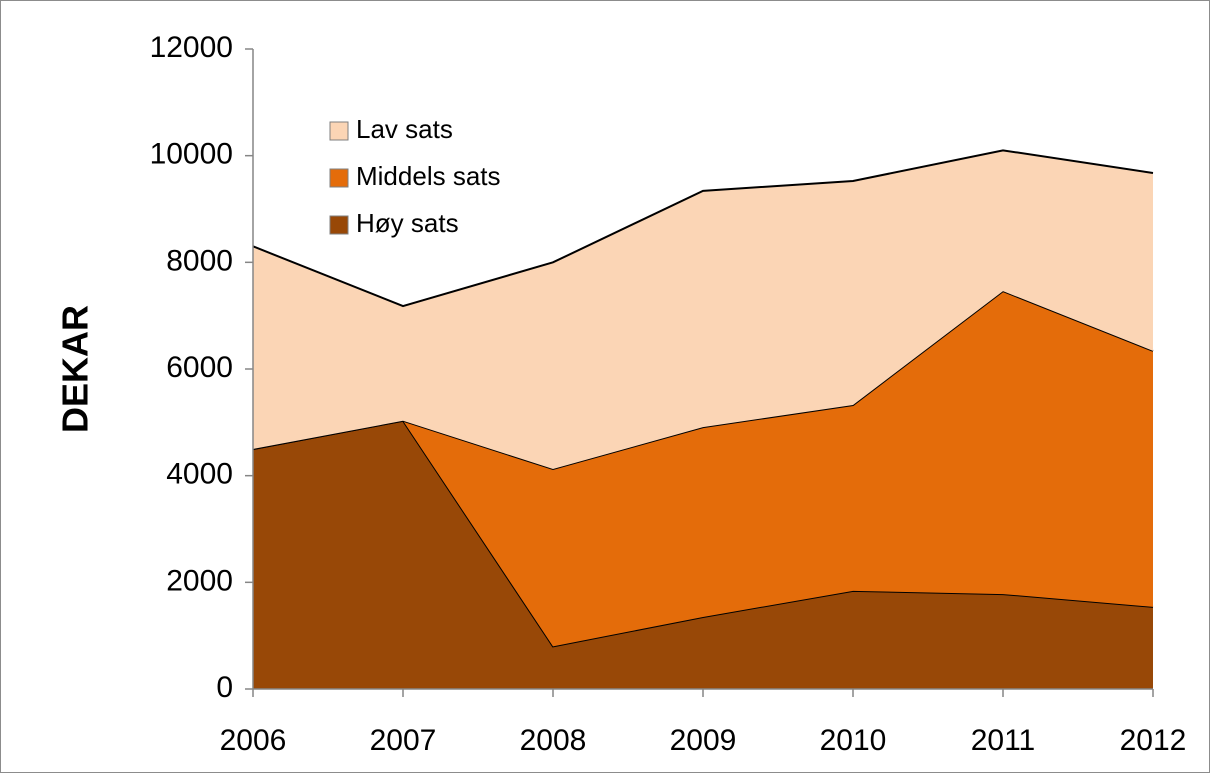 The height and width of the screenshot is (773, 1210). I want to click on y-tick-label: 8000, so click(199, 260).